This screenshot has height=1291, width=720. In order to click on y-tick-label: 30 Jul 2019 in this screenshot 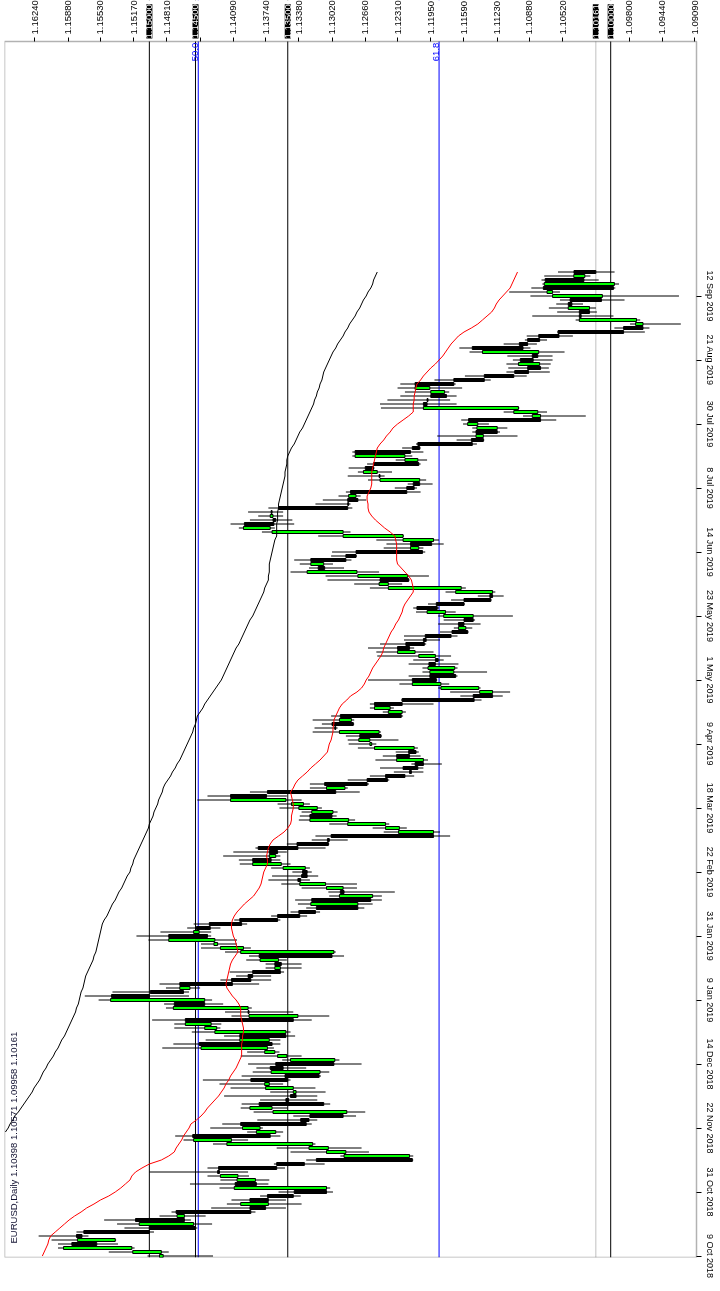, I will do `click(709, 424)`.